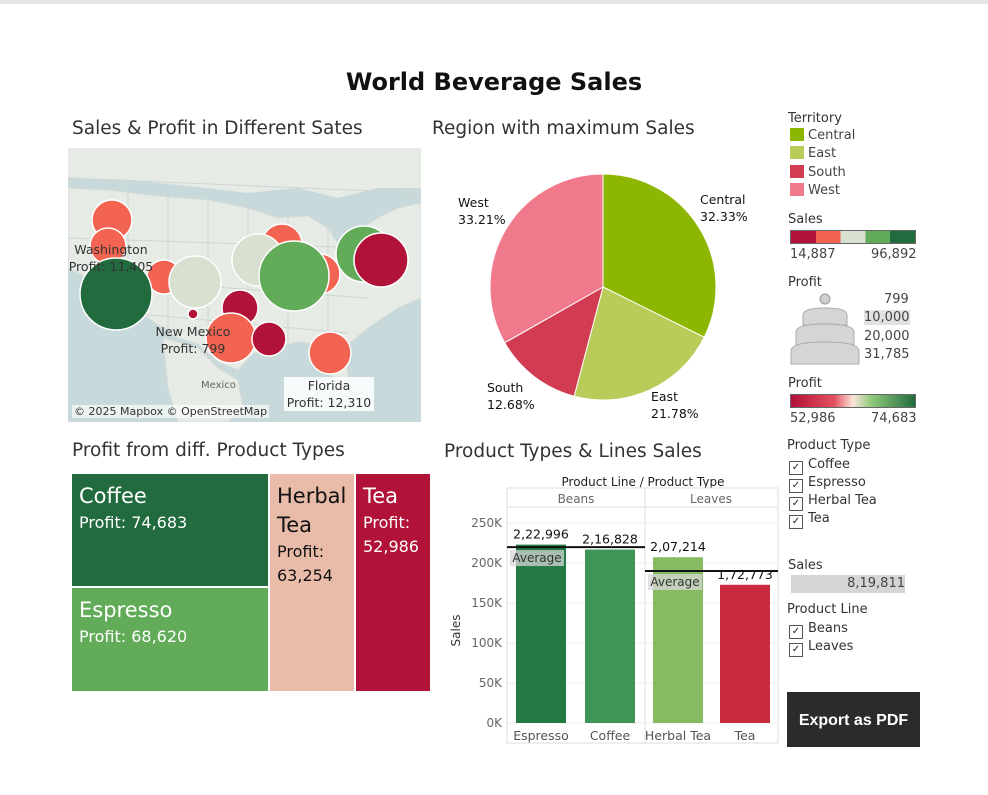  Describe the element at coordinates (494, 2) in the screenshot. I see `top-border` at that location.